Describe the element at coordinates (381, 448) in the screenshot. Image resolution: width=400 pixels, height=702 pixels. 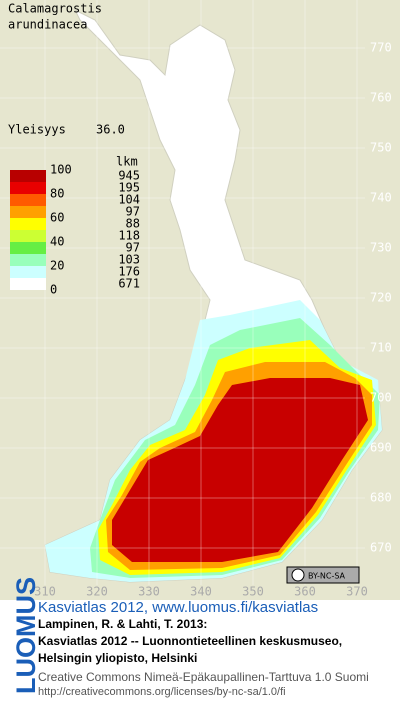
I see `northing-label: 690` at that location.